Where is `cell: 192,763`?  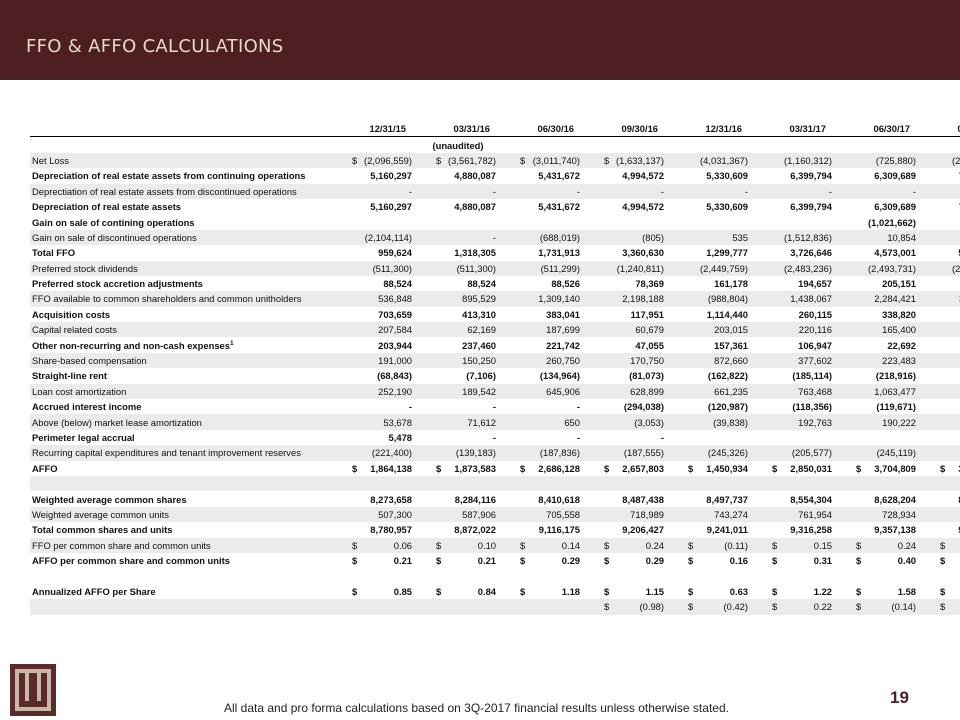 cell: 192,763 is located at coordinates (794, 422).